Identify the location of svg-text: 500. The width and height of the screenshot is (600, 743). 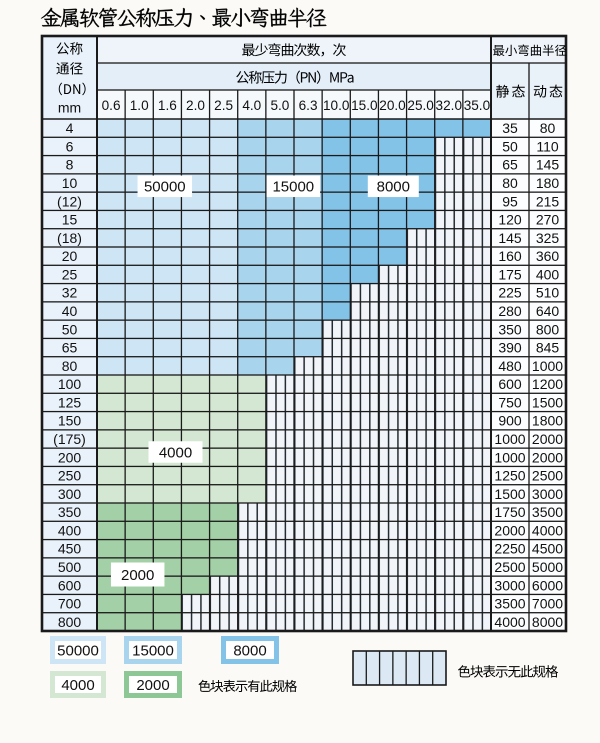
(70, 567).